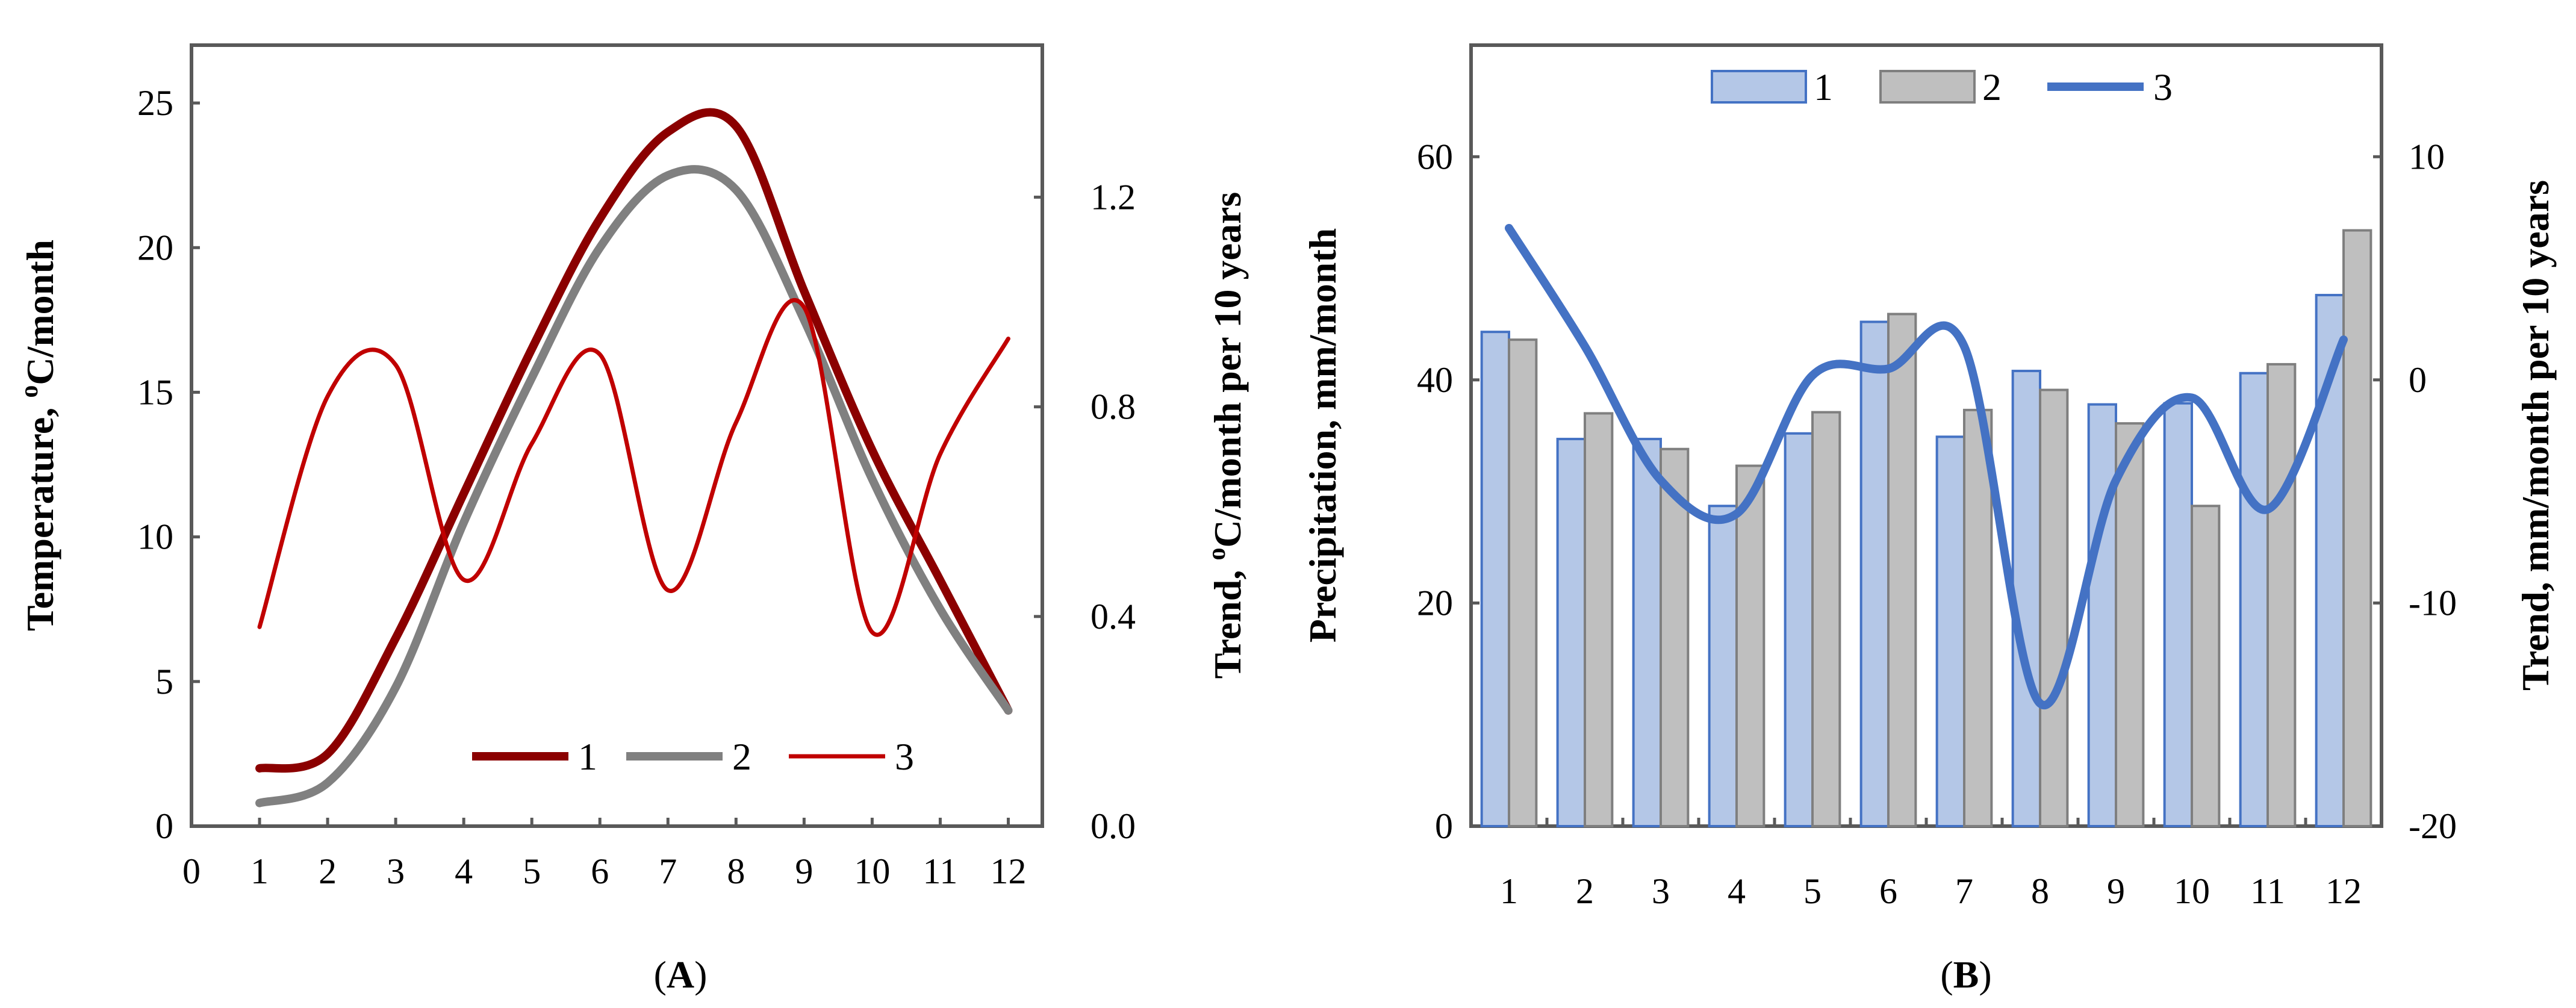  Describe the element at coordinates (2116, 891) in the screenshot. I see `panel-b-x-tick-label: 9` at that location.